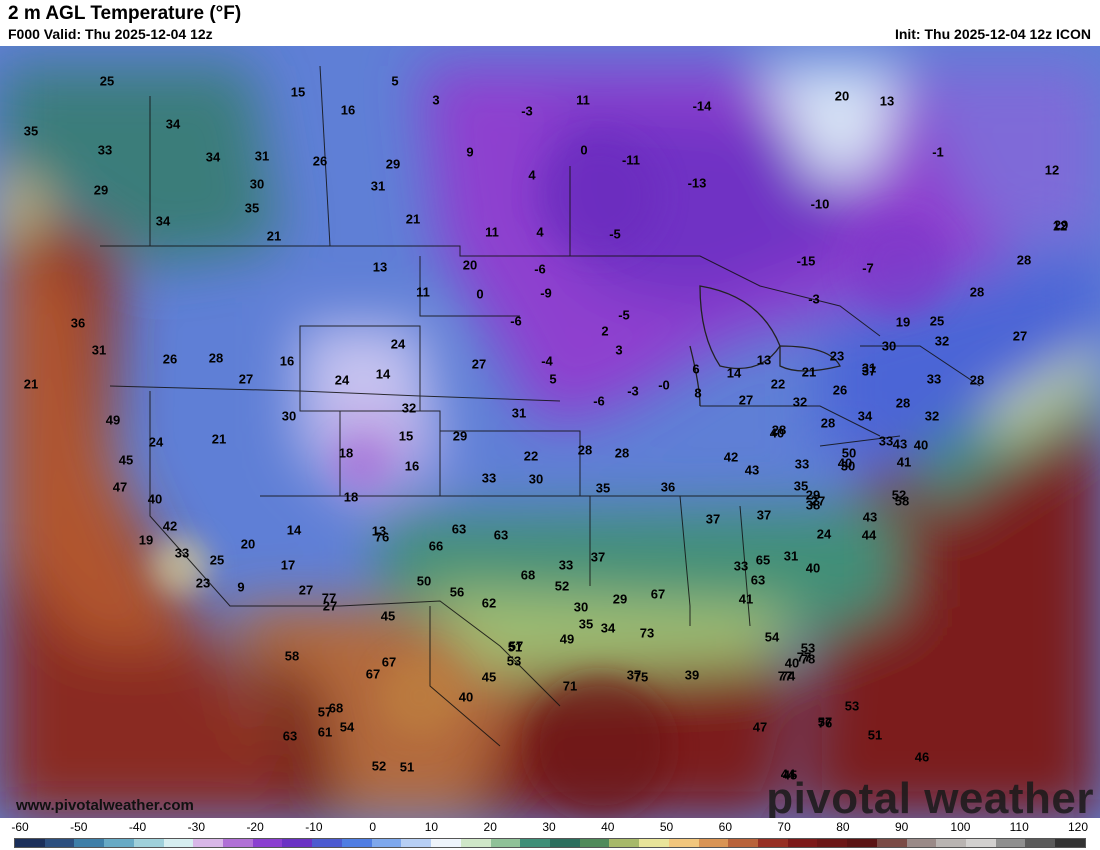 This screenshot has height=850, width=1100. What do you see at coordinates (619, 350) in the screenshot?
I see `temperature-value: 3` at bounding box center [619, 350].